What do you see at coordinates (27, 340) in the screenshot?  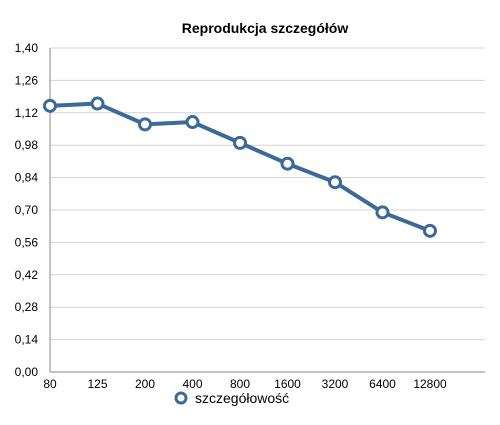 I see `y-tick-label: 0,14` at bounding box center [27, 340].